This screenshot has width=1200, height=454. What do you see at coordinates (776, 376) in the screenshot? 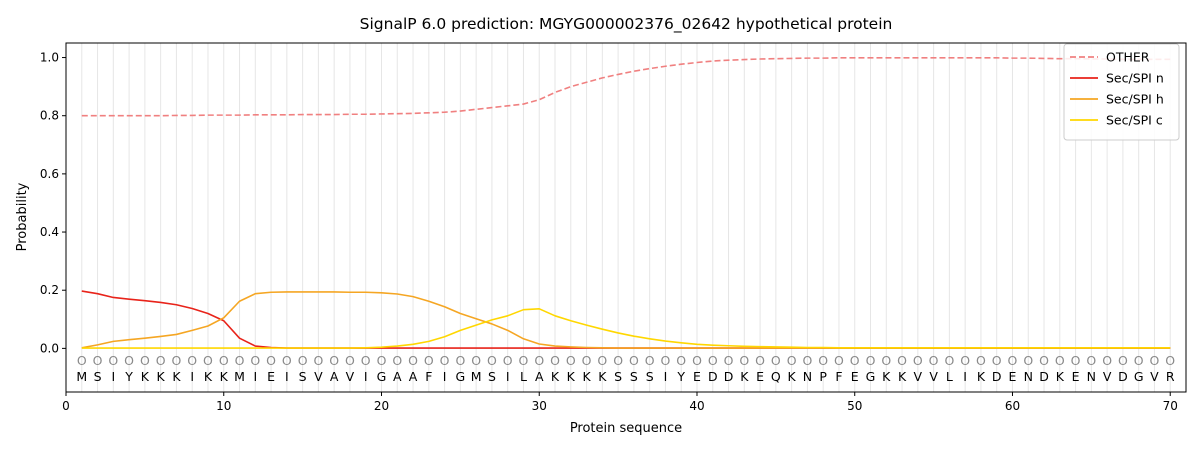
I see `sequence-residue: Q` at bounding box center [776, 376].